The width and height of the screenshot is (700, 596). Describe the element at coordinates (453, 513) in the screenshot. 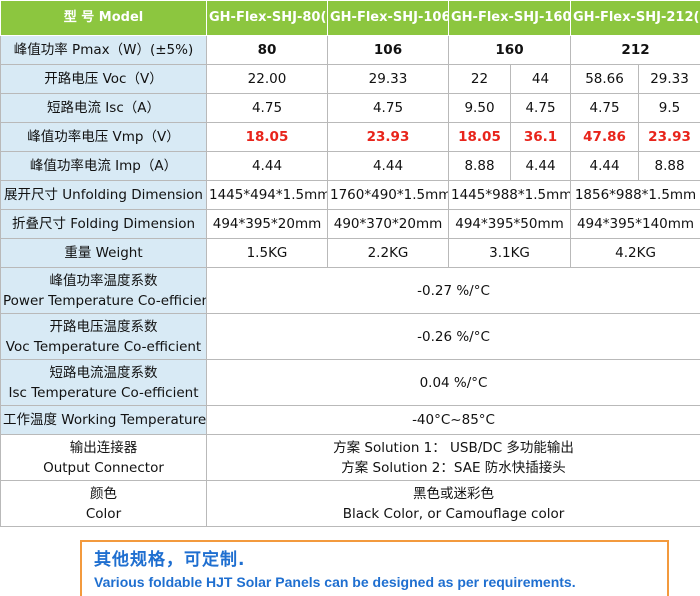

I see `color-value-en: Black Color, or Camouflage color` at that location.